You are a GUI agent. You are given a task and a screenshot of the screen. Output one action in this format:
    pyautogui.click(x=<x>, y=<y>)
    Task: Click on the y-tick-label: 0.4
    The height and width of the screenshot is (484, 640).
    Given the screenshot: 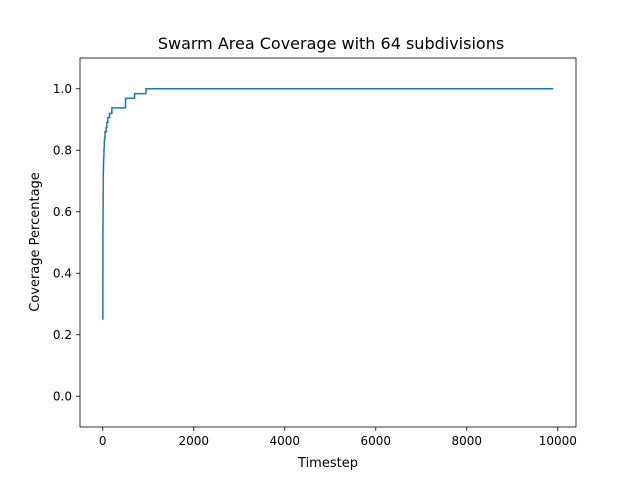 What is the action you would take?
    pyautogui.click(x=62, y=273)
    